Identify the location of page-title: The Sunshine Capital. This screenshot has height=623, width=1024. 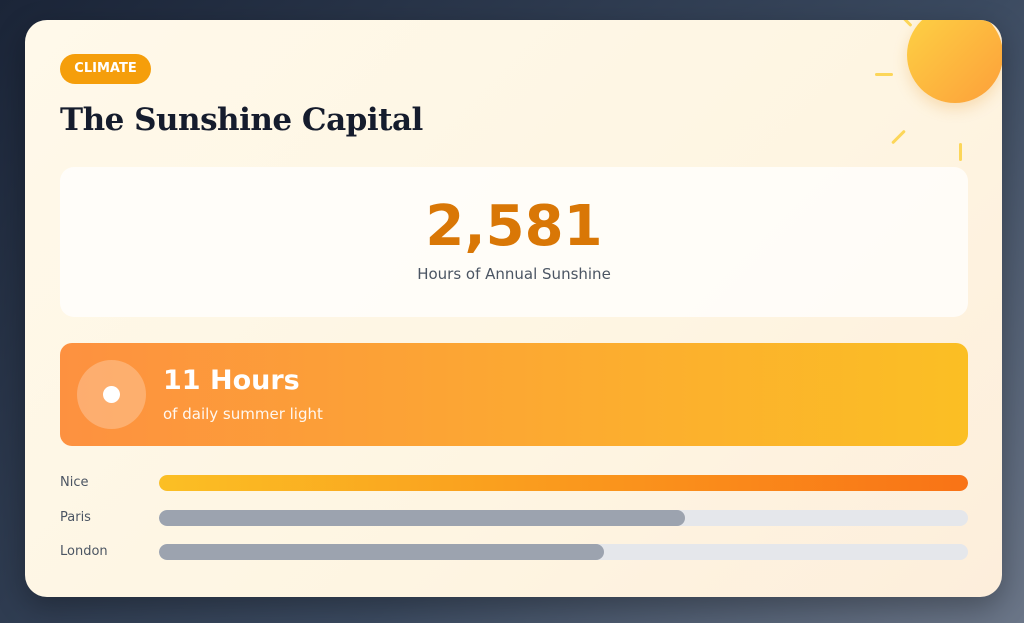
(241, 120).